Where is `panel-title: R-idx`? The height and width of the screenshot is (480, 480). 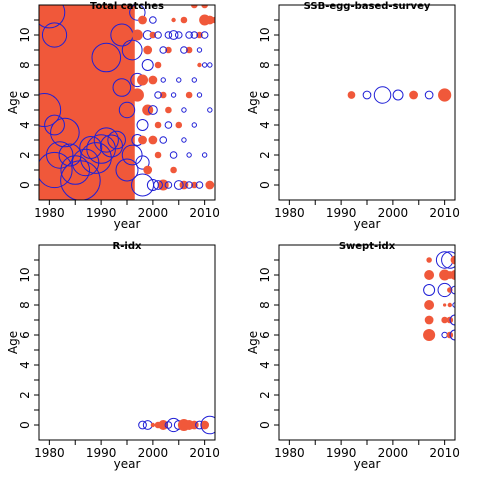 panel-title: R-idx is located at coordinates (127, 246).